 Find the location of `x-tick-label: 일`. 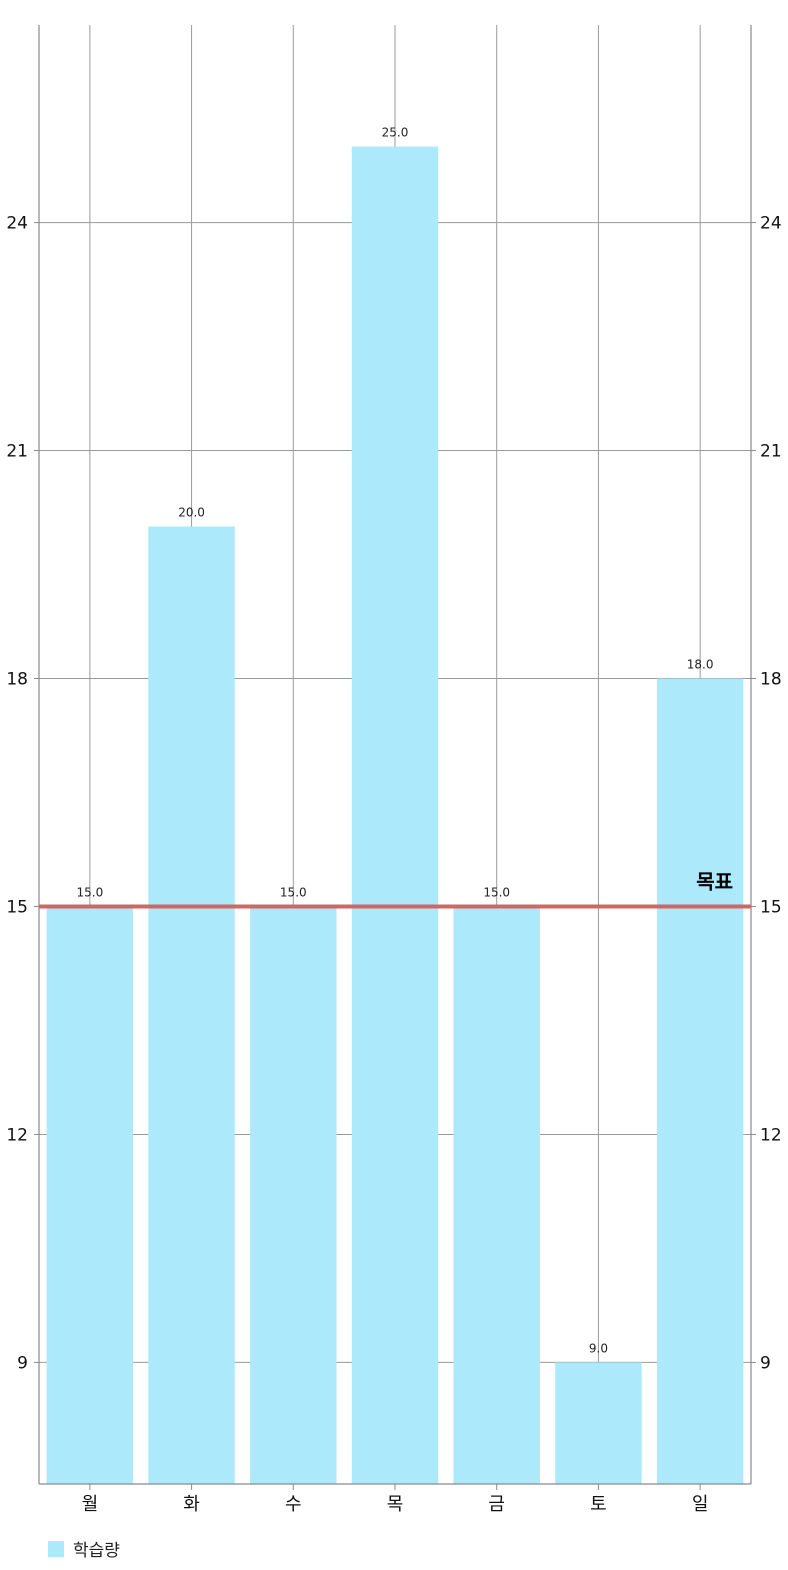

x-tick-label: 일 is located at coordinates (700, 1504).